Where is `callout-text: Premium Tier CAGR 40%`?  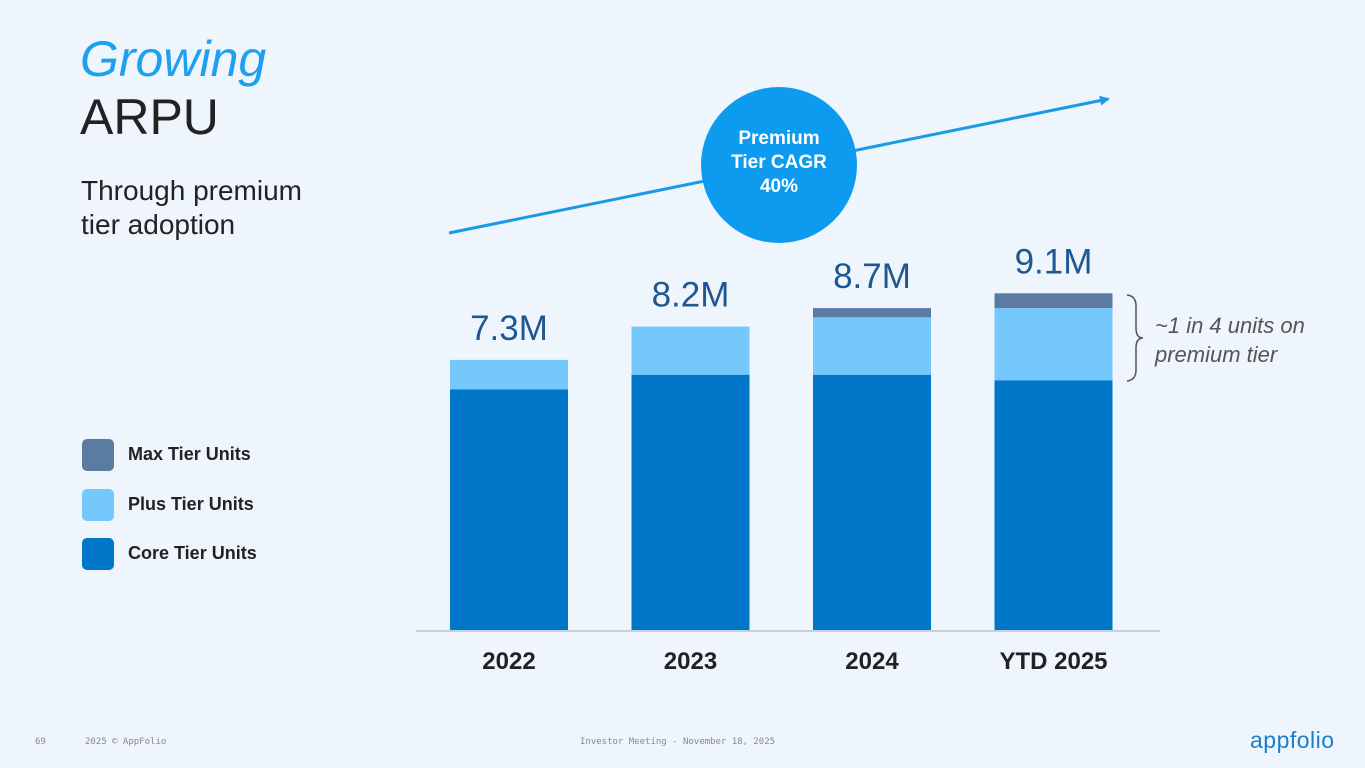 callout-text: Premium Tier CAGR 40% is located at coordinates (779, 163).